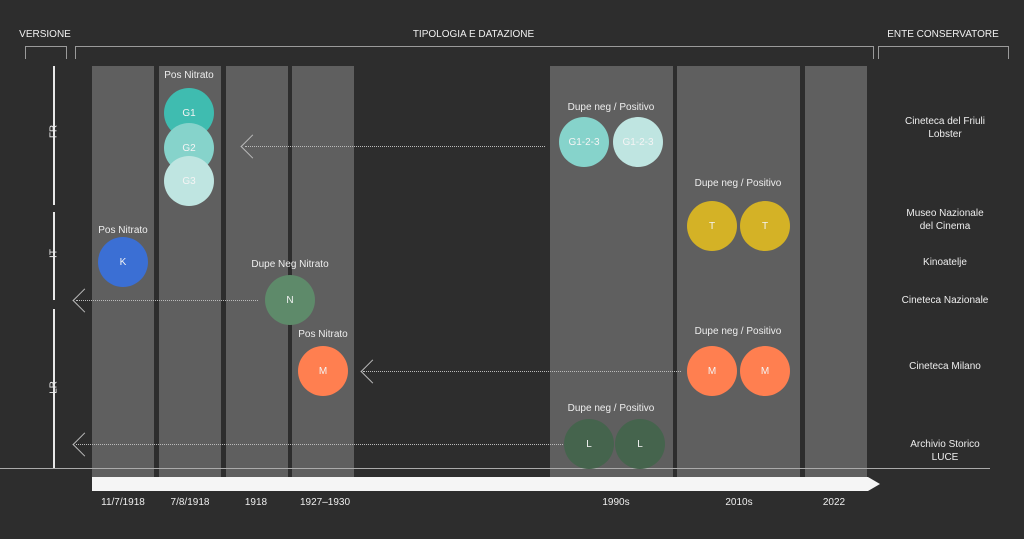 Image resolution: width=1024 pixels, height=539 pixels. I want to click on arrow-left-icon, so click(372, 371).